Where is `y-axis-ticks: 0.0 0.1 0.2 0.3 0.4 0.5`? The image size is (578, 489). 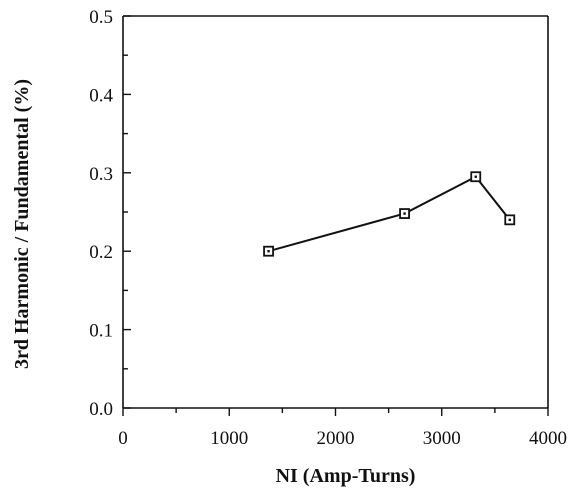
y-axis-ticks: 0.0 0.1 0.2 0.3 0.4 0.5 is located at coordinates (110, 213).